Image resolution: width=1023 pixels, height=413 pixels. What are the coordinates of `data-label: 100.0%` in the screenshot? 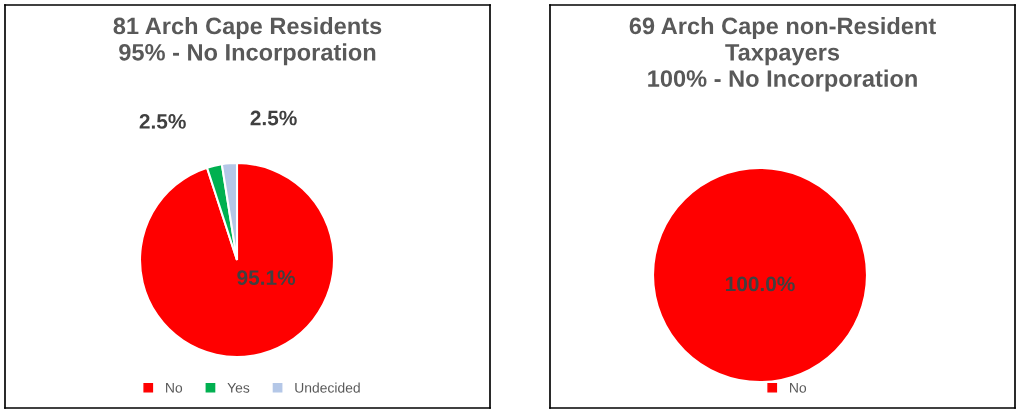 It's located at (760, 284).